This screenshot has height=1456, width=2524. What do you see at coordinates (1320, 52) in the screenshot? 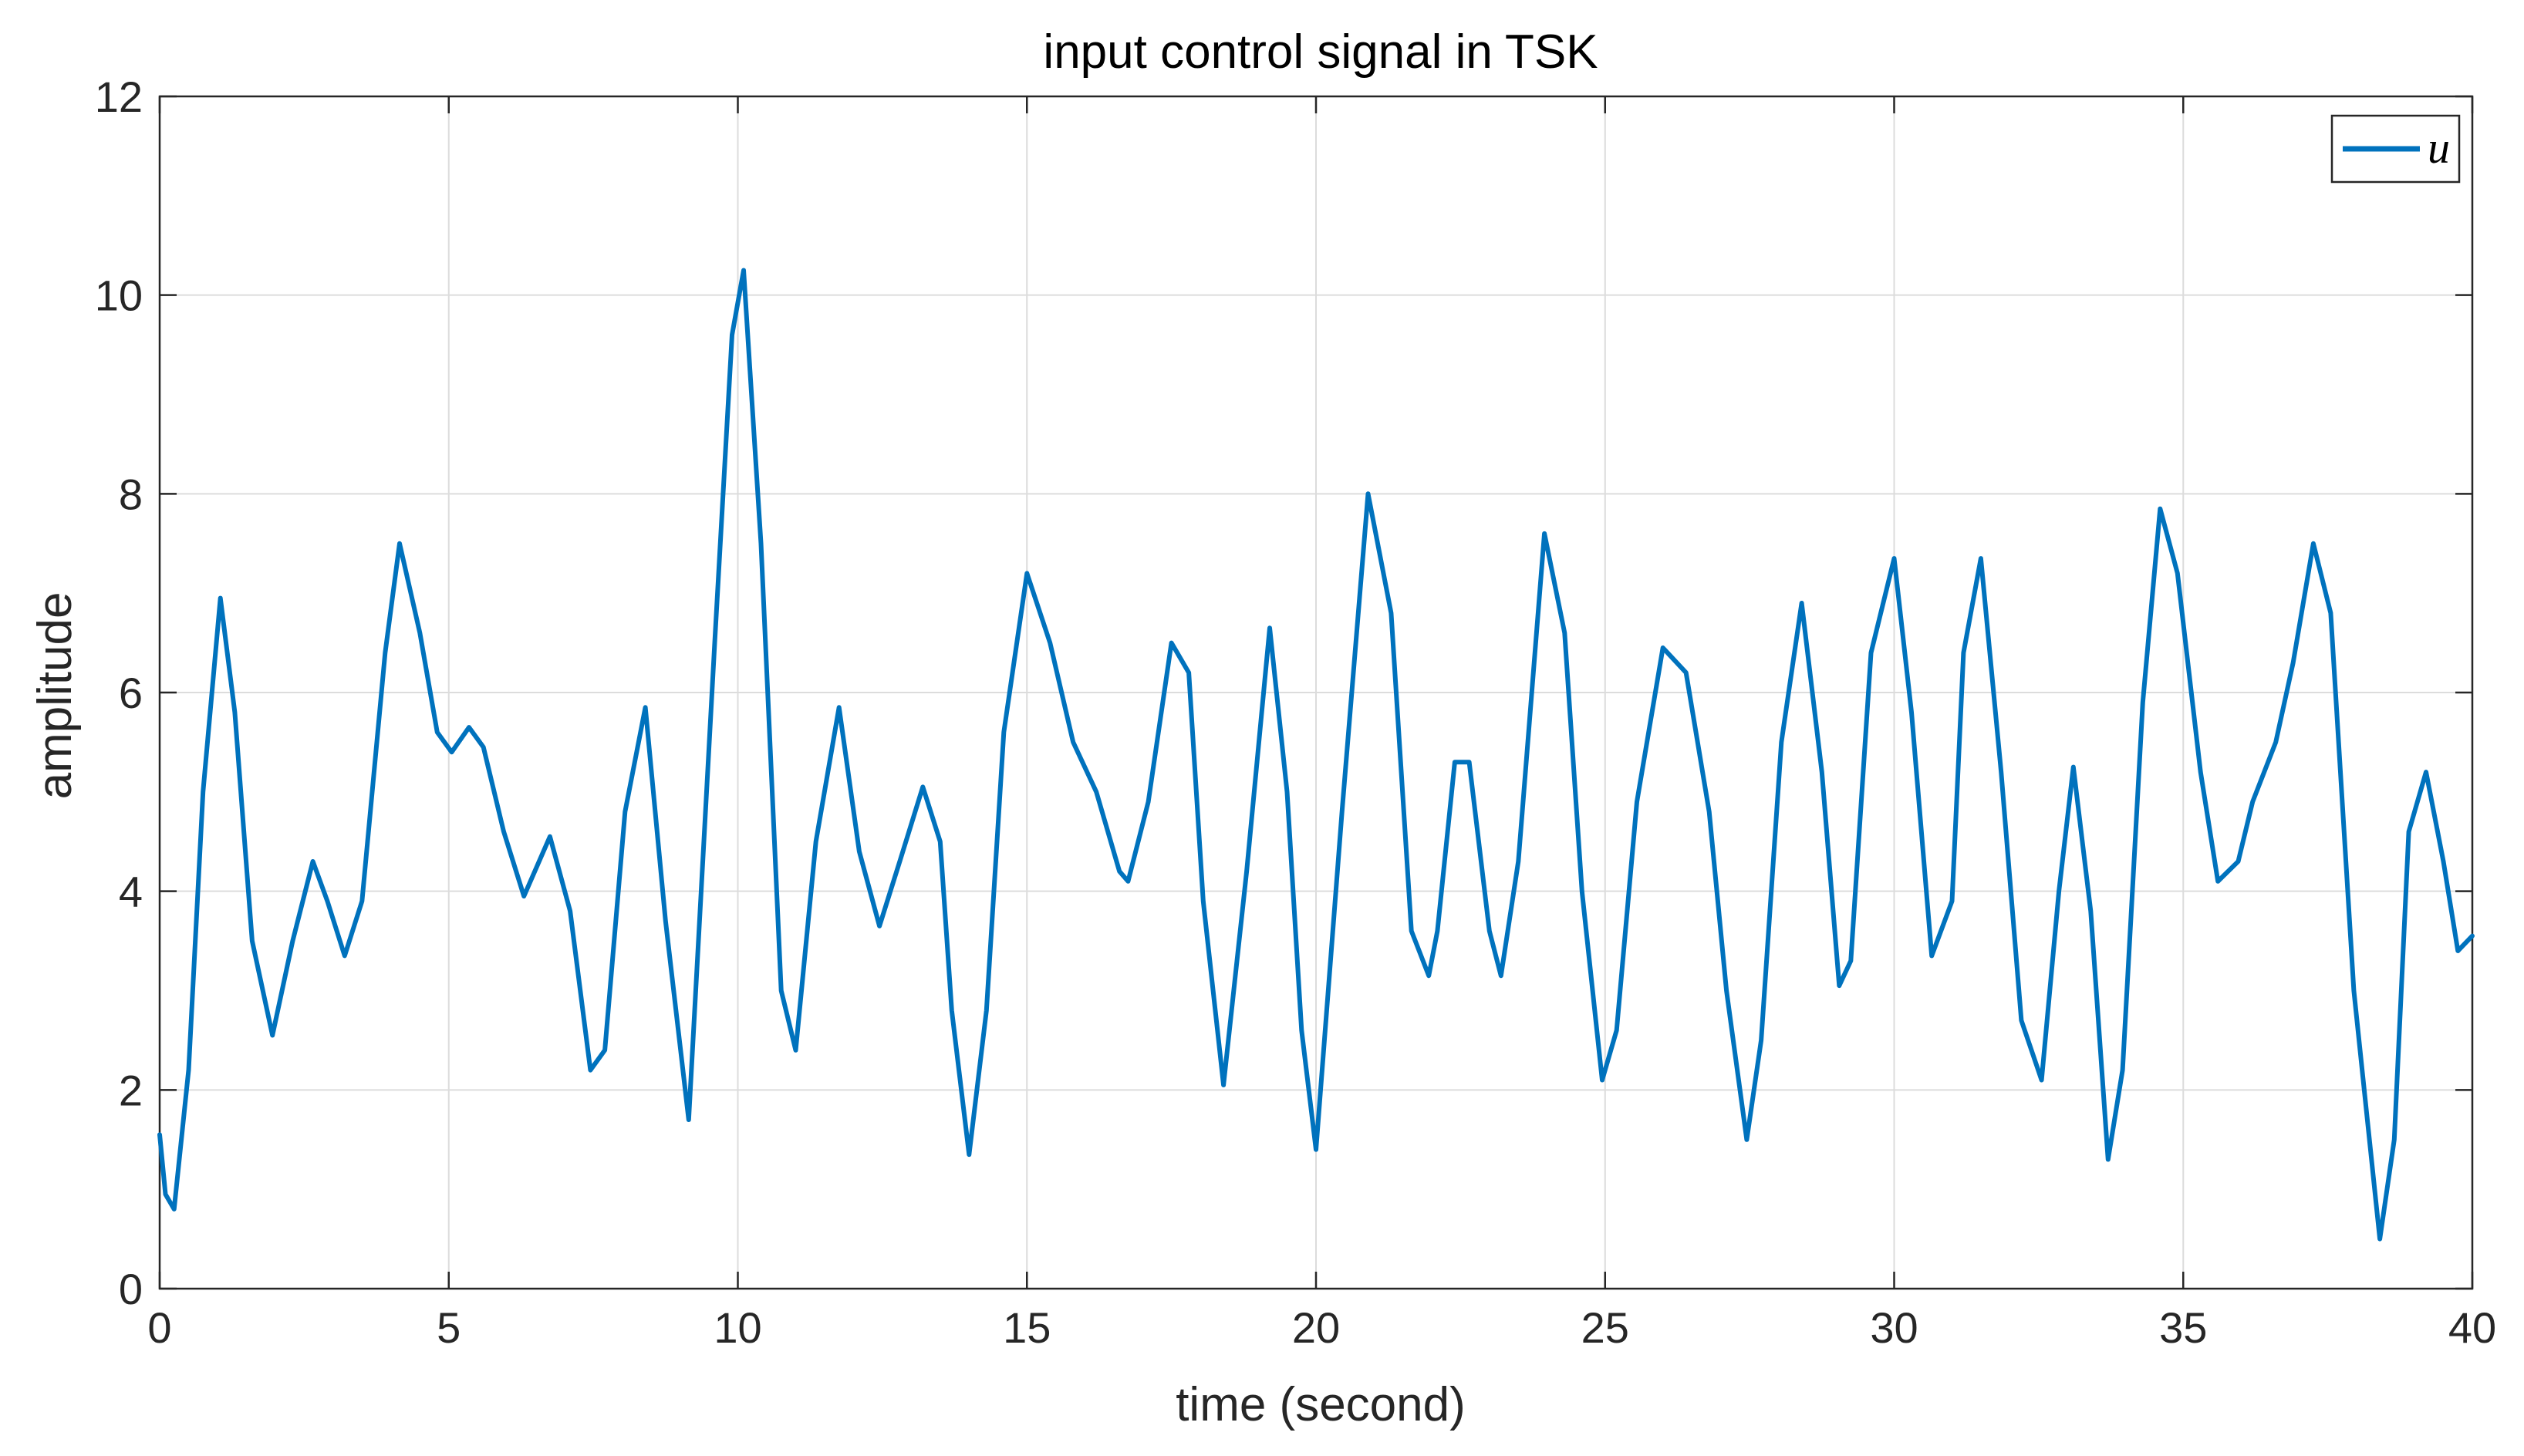
I see `chart-title: input control signal in TSK` at bounding box center [1320, 52].